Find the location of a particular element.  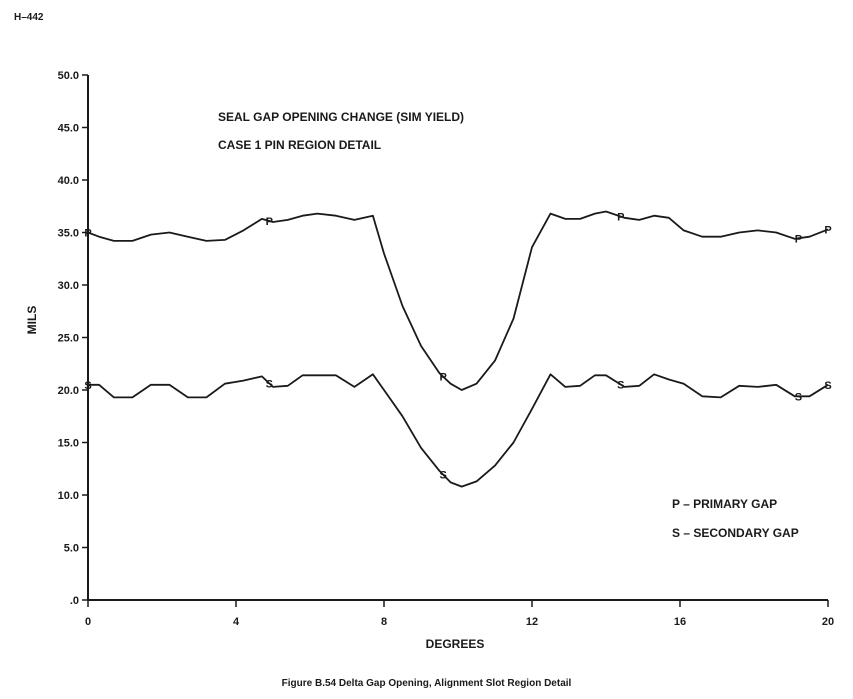

y-tick-label: 45.0 is located at coordinates (68, 129).